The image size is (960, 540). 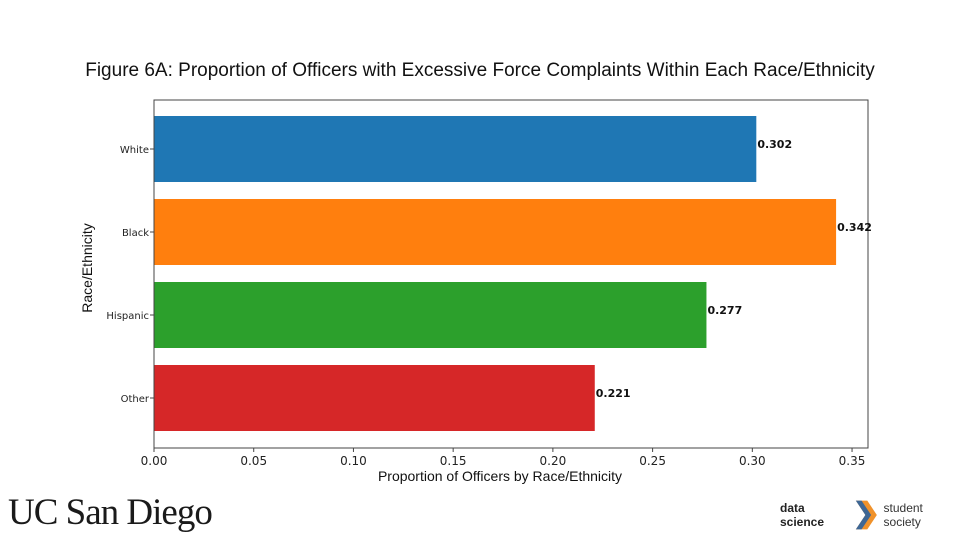 I want to click on y-axis-label: Race/Ethnicity, so click(x=87, y=267).